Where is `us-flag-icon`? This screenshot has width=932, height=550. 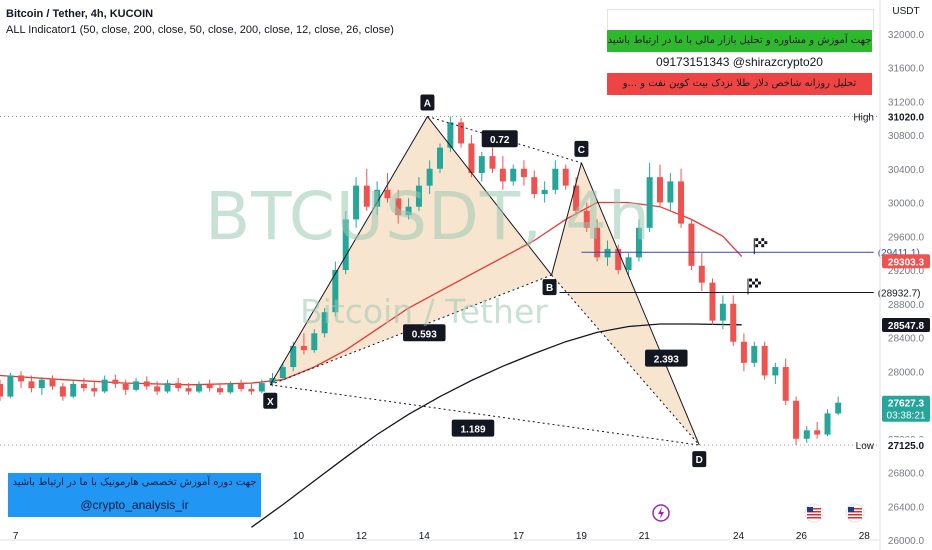
us-flag-icon is located at coordinates (814, 513).